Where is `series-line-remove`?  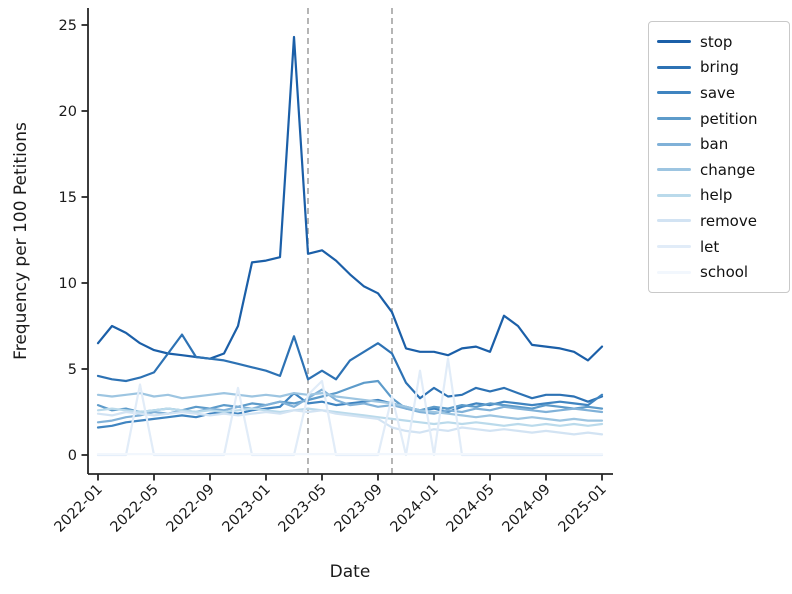 series-line-remove is located at coordinates (350, 422).